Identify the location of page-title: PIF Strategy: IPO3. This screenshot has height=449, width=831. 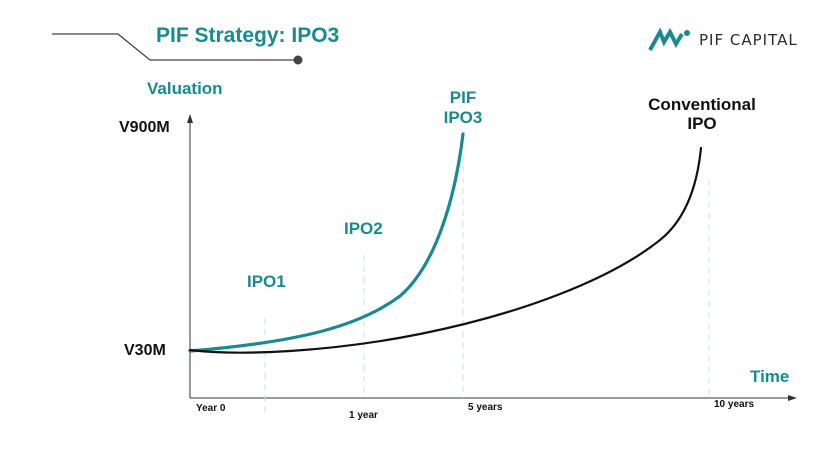
(248, 35).